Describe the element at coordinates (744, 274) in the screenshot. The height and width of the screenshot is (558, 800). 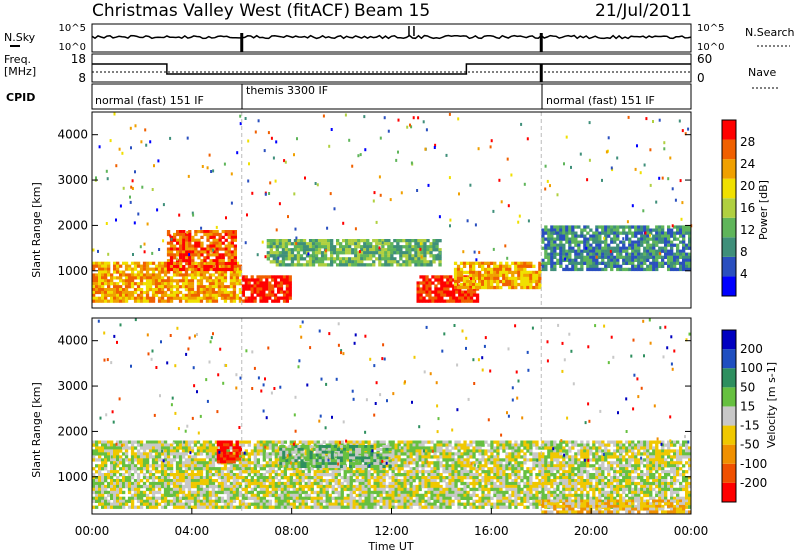
I see `power-colorbar-tick: 4` at that location.